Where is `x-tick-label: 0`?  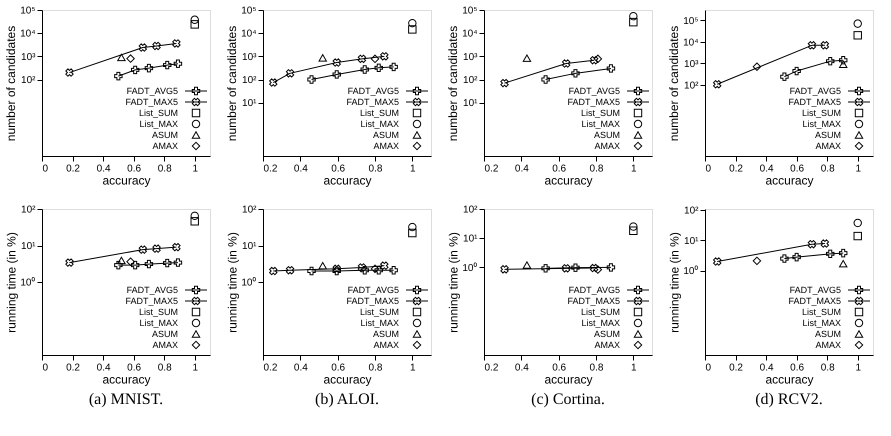
x-tick-label: 0 is located at coordinates (709, 368).